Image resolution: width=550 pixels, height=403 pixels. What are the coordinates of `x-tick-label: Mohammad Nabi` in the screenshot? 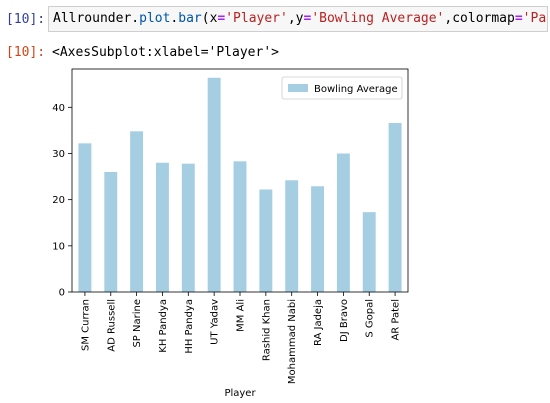 It's located at (292, 341).